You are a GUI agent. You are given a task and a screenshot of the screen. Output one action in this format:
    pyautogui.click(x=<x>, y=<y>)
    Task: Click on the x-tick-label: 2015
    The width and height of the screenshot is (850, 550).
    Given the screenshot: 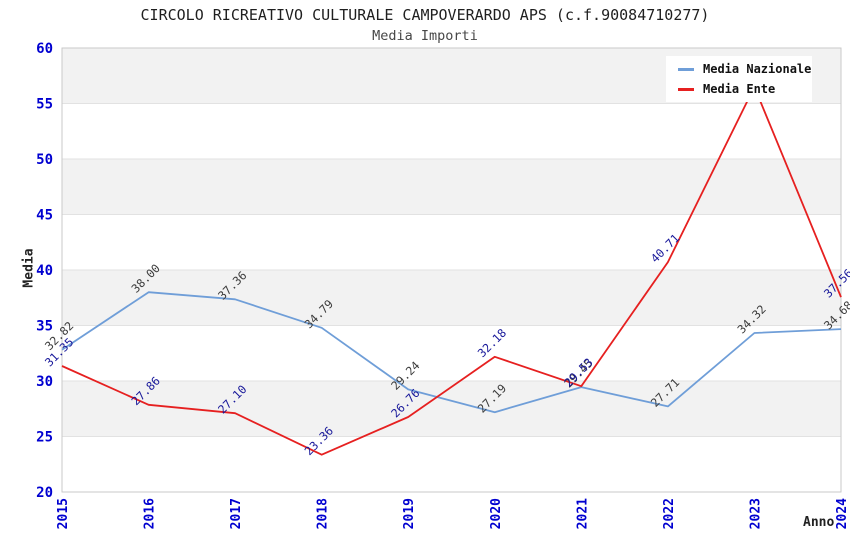 What is the action you would take?
    pyautogui.click(x=63, y=513)
    